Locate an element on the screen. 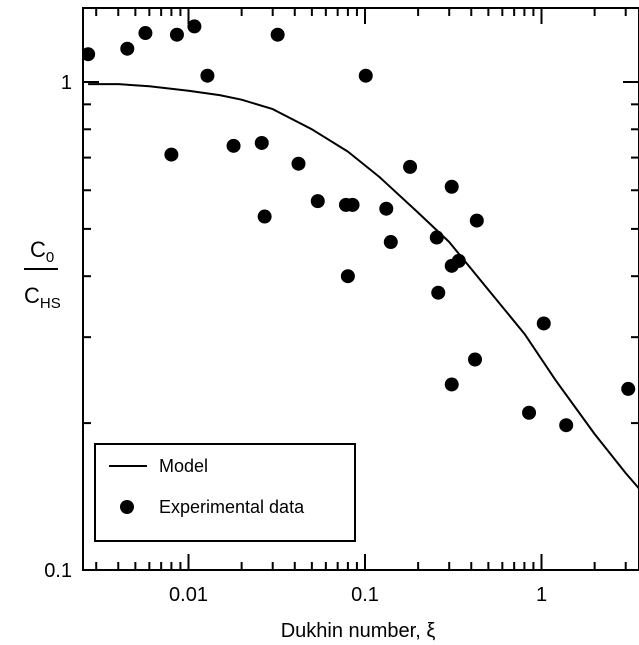 Image resolution: width=639 pixels, height=645 pixels. svg-text: CHS is located at coordinates (42, 297).